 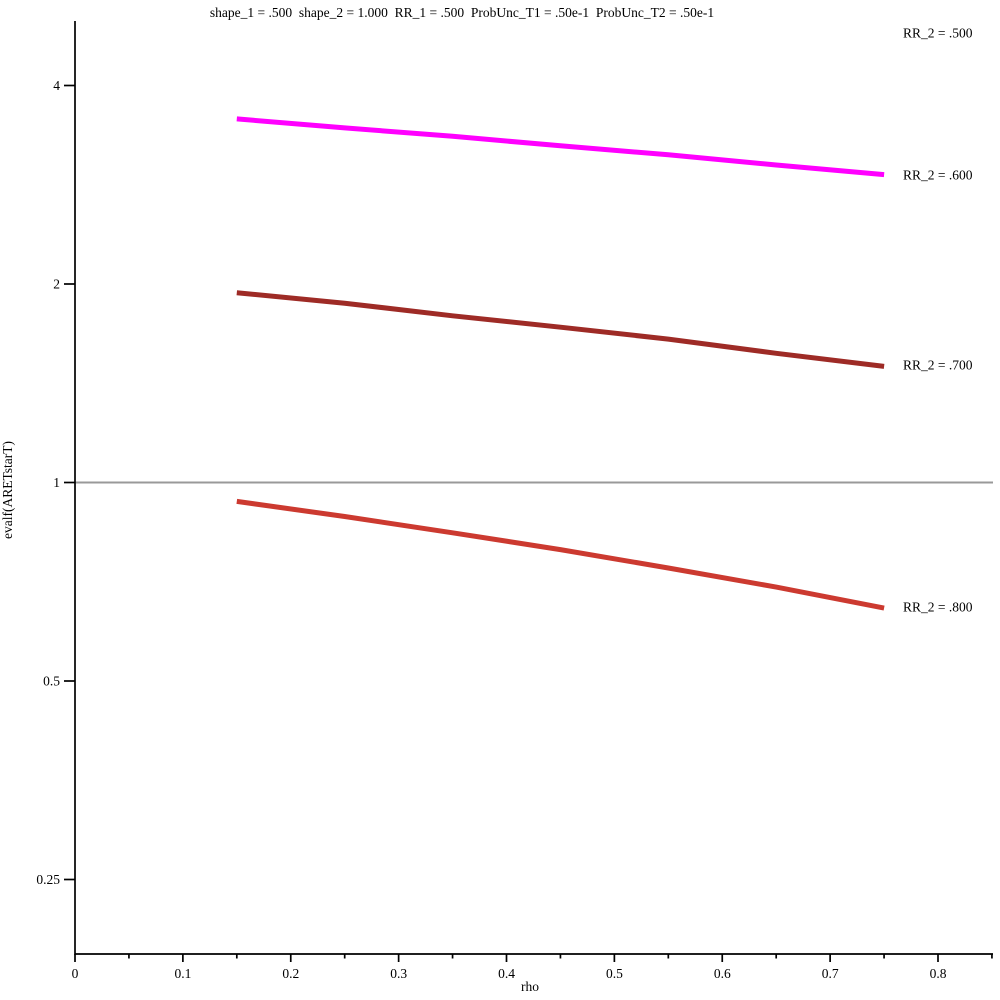 I want to click on x-tick-label: 0.6, so click(x=722, y=973).